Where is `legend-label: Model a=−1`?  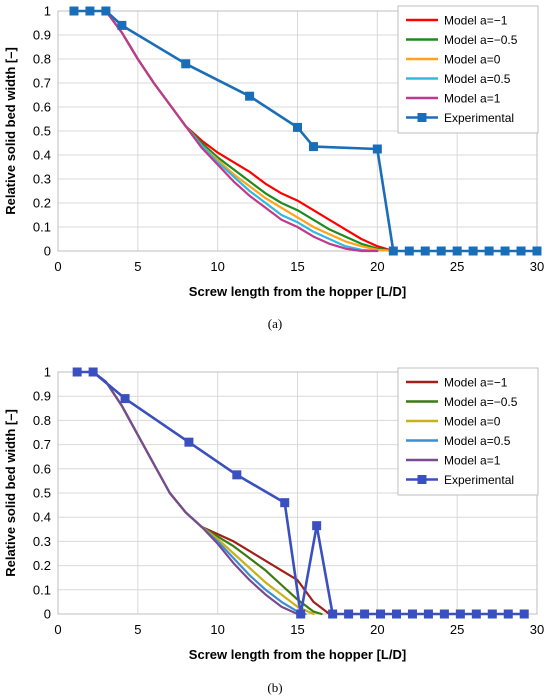 legend-label: Model a=−1 is located at coordinates (476, 383).